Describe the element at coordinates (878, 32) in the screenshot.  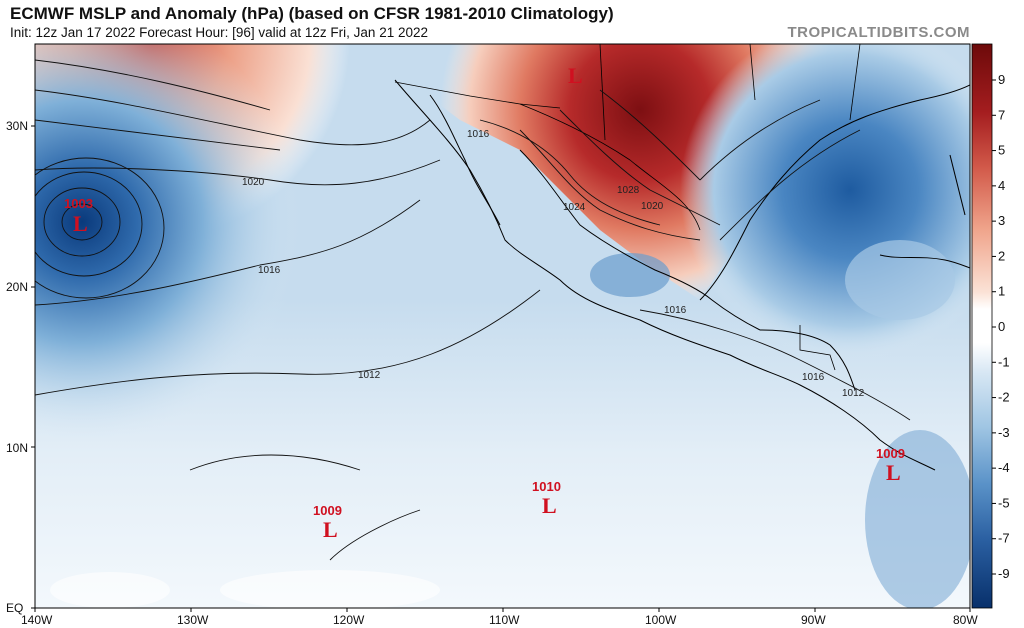
I see `site-credit: TROPICALTIDBITS.COM` at that location.